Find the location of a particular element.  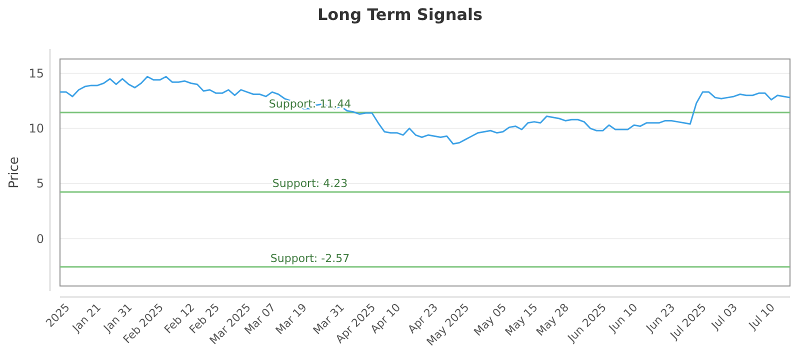

x-tick-label: Jun 10 is located at coordinates (623, 318).